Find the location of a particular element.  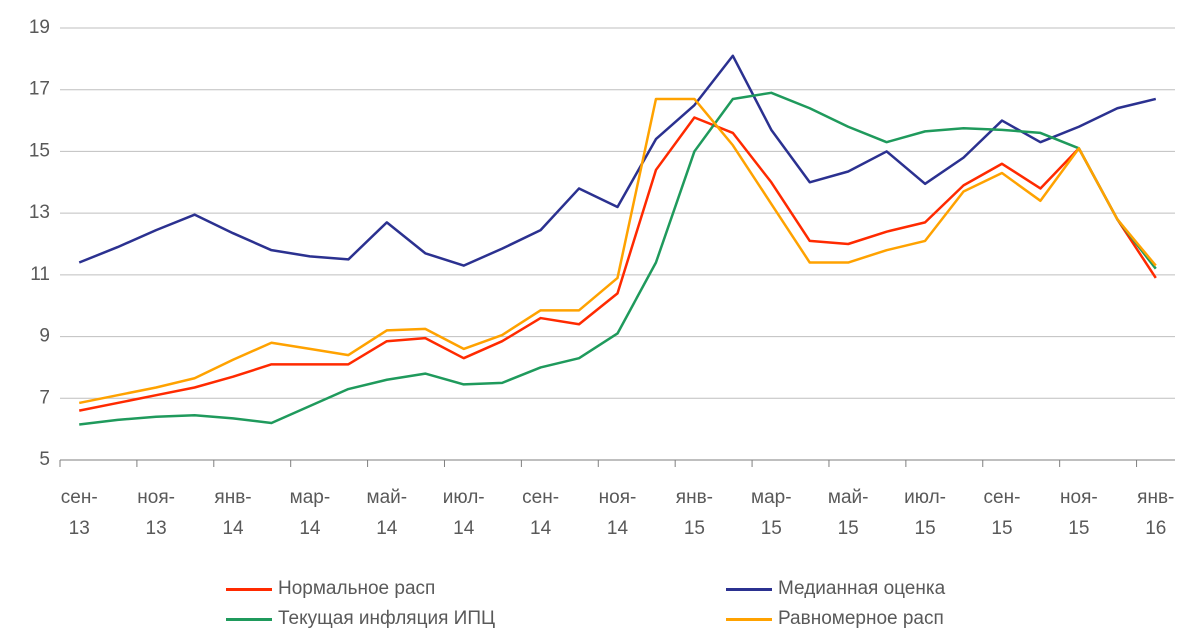

y-tick-label: 19 is located at coordinates (39, 27).